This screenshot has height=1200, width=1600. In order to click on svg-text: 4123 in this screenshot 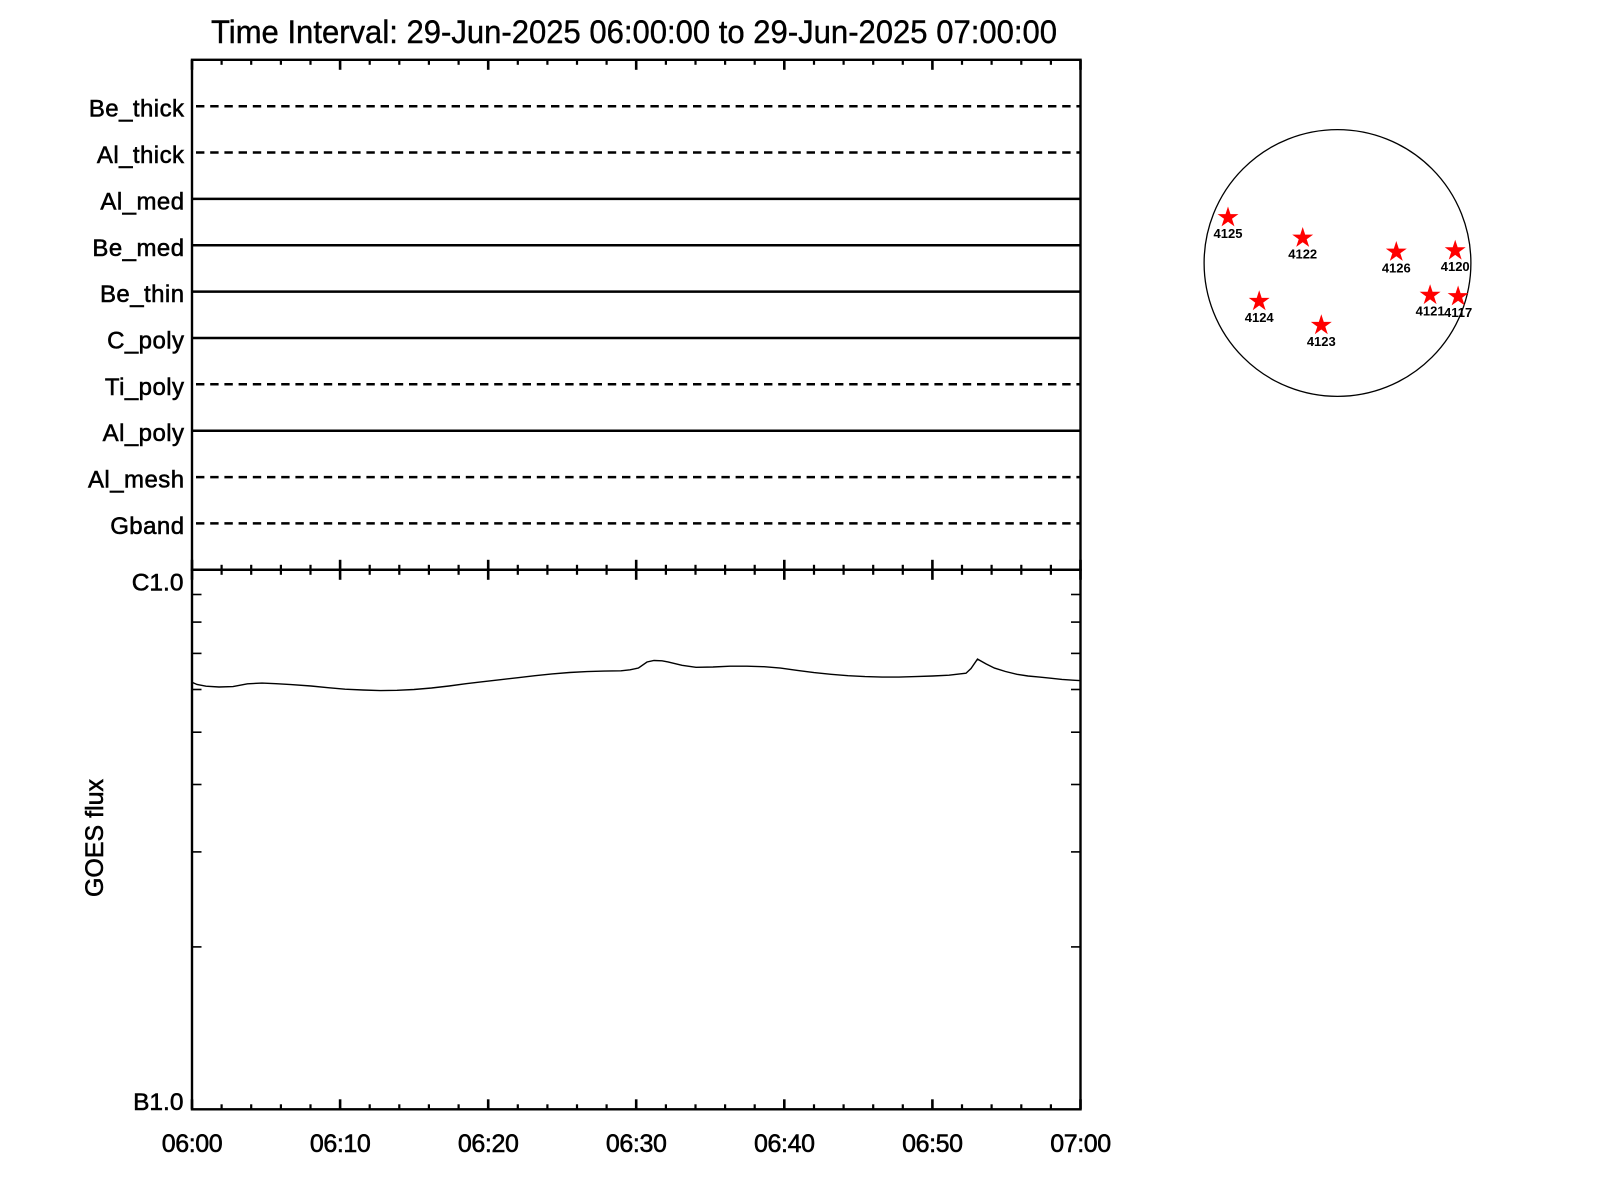, I will do `click(1321, 341)`.